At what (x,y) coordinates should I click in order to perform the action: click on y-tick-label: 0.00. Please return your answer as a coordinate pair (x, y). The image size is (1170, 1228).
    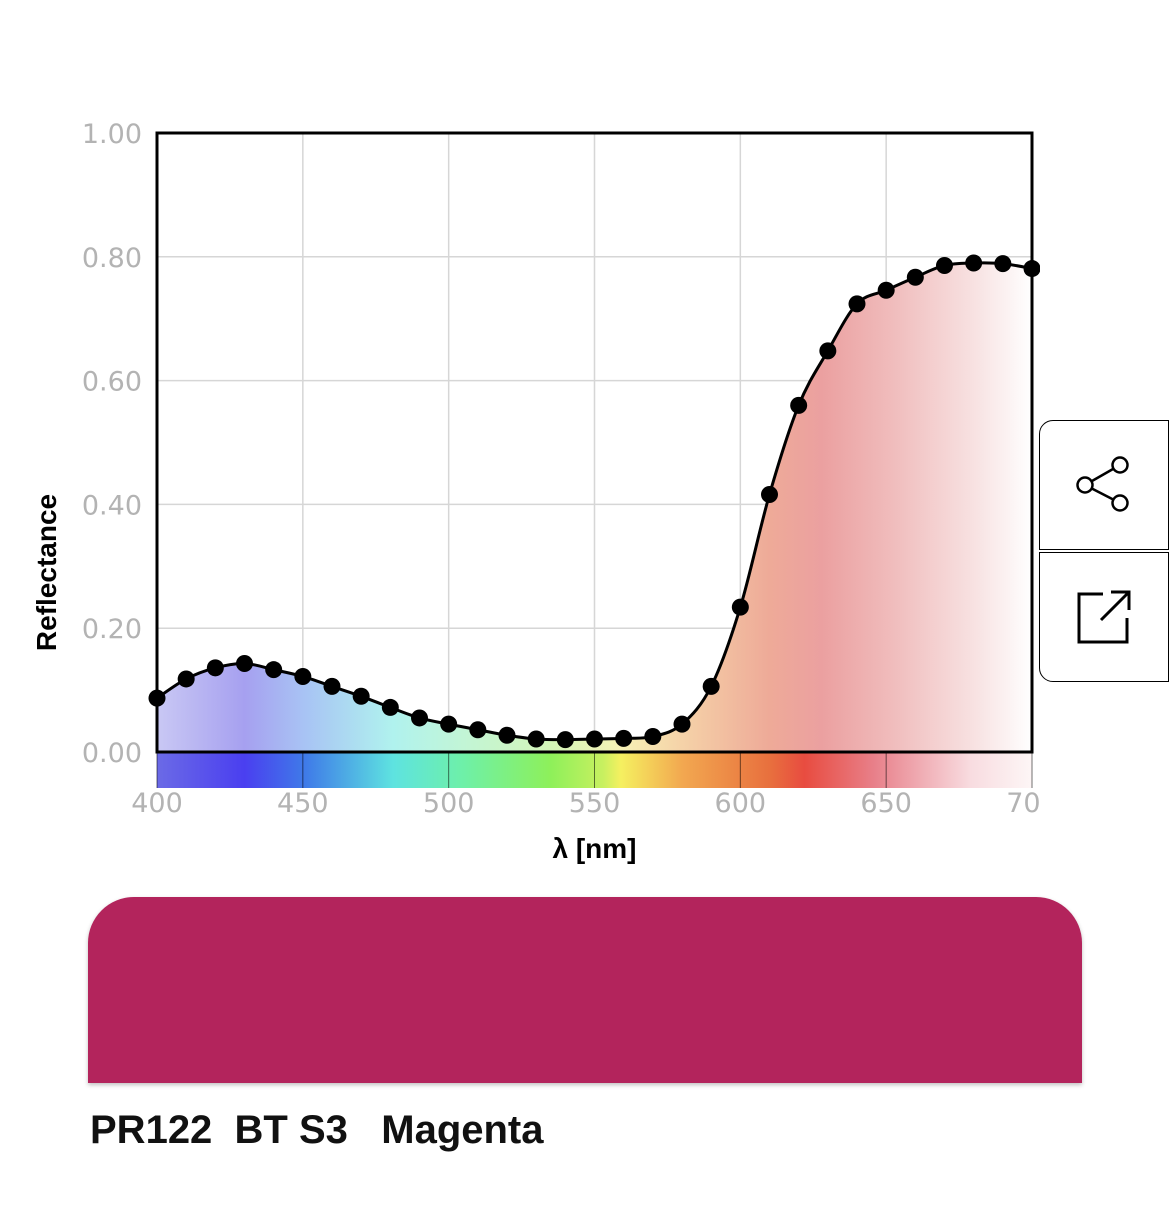
    Looking at the image, I should click on (112, 753).